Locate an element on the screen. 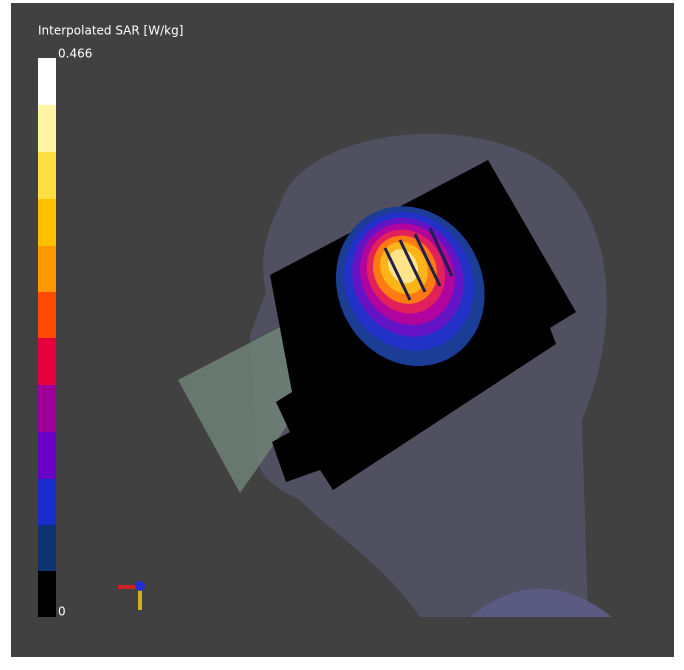 The image size is (684, 670). colorbar-title: Interpolated SAR [W/kg] is located at coordinates (110, 31).